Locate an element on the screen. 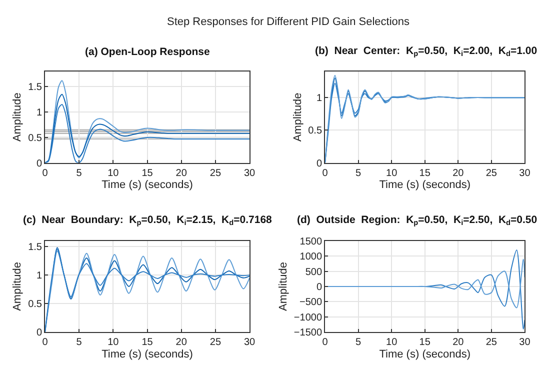 The image size is (550, 392). chart-title: (c) Near Boundary: K$_{p}$=0.50, K$_{i}$=2.15, K$_{d}$=0.7168 is located at coordinates (147, 221).